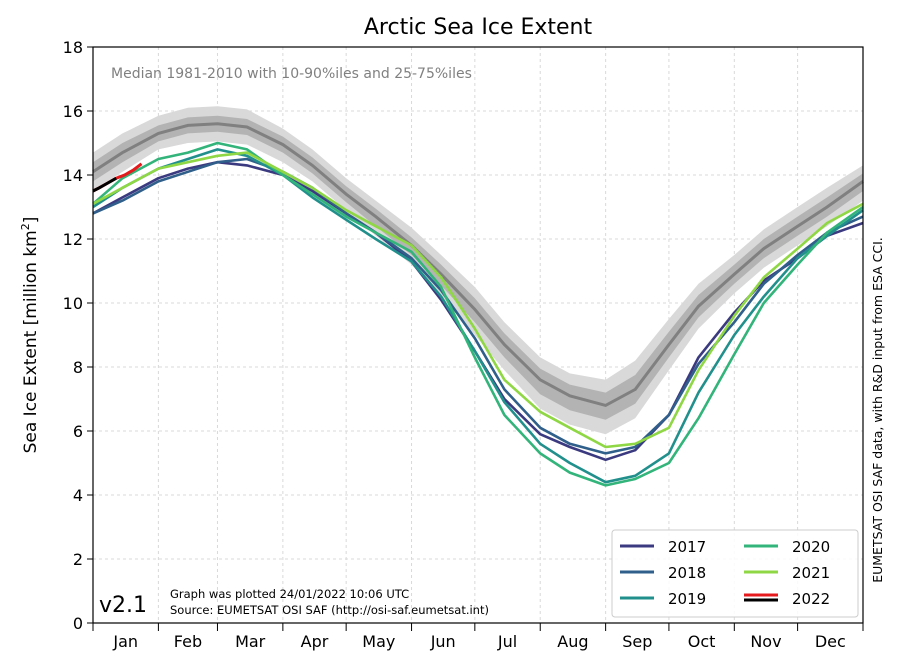 The height and width of the screenshot is (666, 900). I want to click on y-tick-label: 14, so click(73, 175).